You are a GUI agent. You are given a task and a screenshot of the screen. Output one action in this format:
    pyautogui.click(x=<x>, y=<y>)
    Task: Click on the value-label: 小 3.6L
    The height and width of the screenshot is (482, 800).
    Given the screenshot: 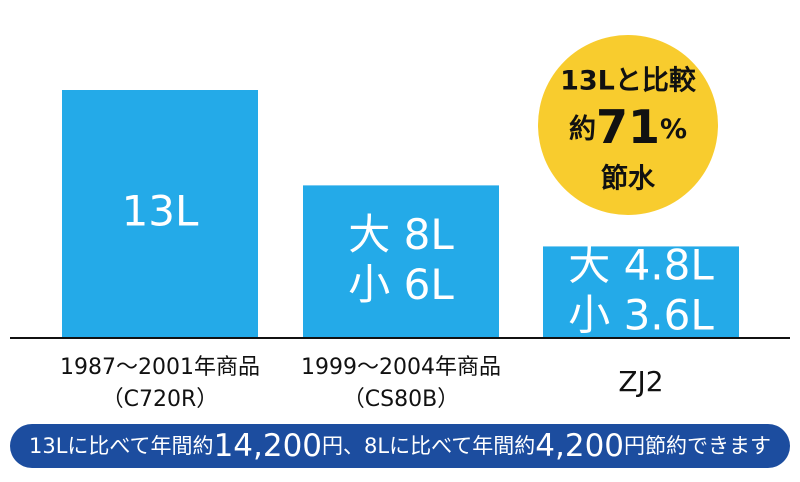 What is the action you would take?
    pyautogui.click(x=641, y=315)
    